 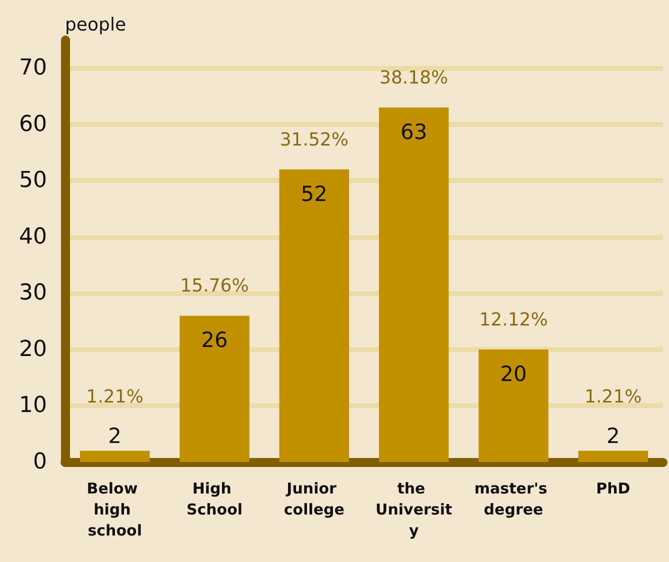 I want to click on annotation: 38.18%, so click(x=414, y=78).